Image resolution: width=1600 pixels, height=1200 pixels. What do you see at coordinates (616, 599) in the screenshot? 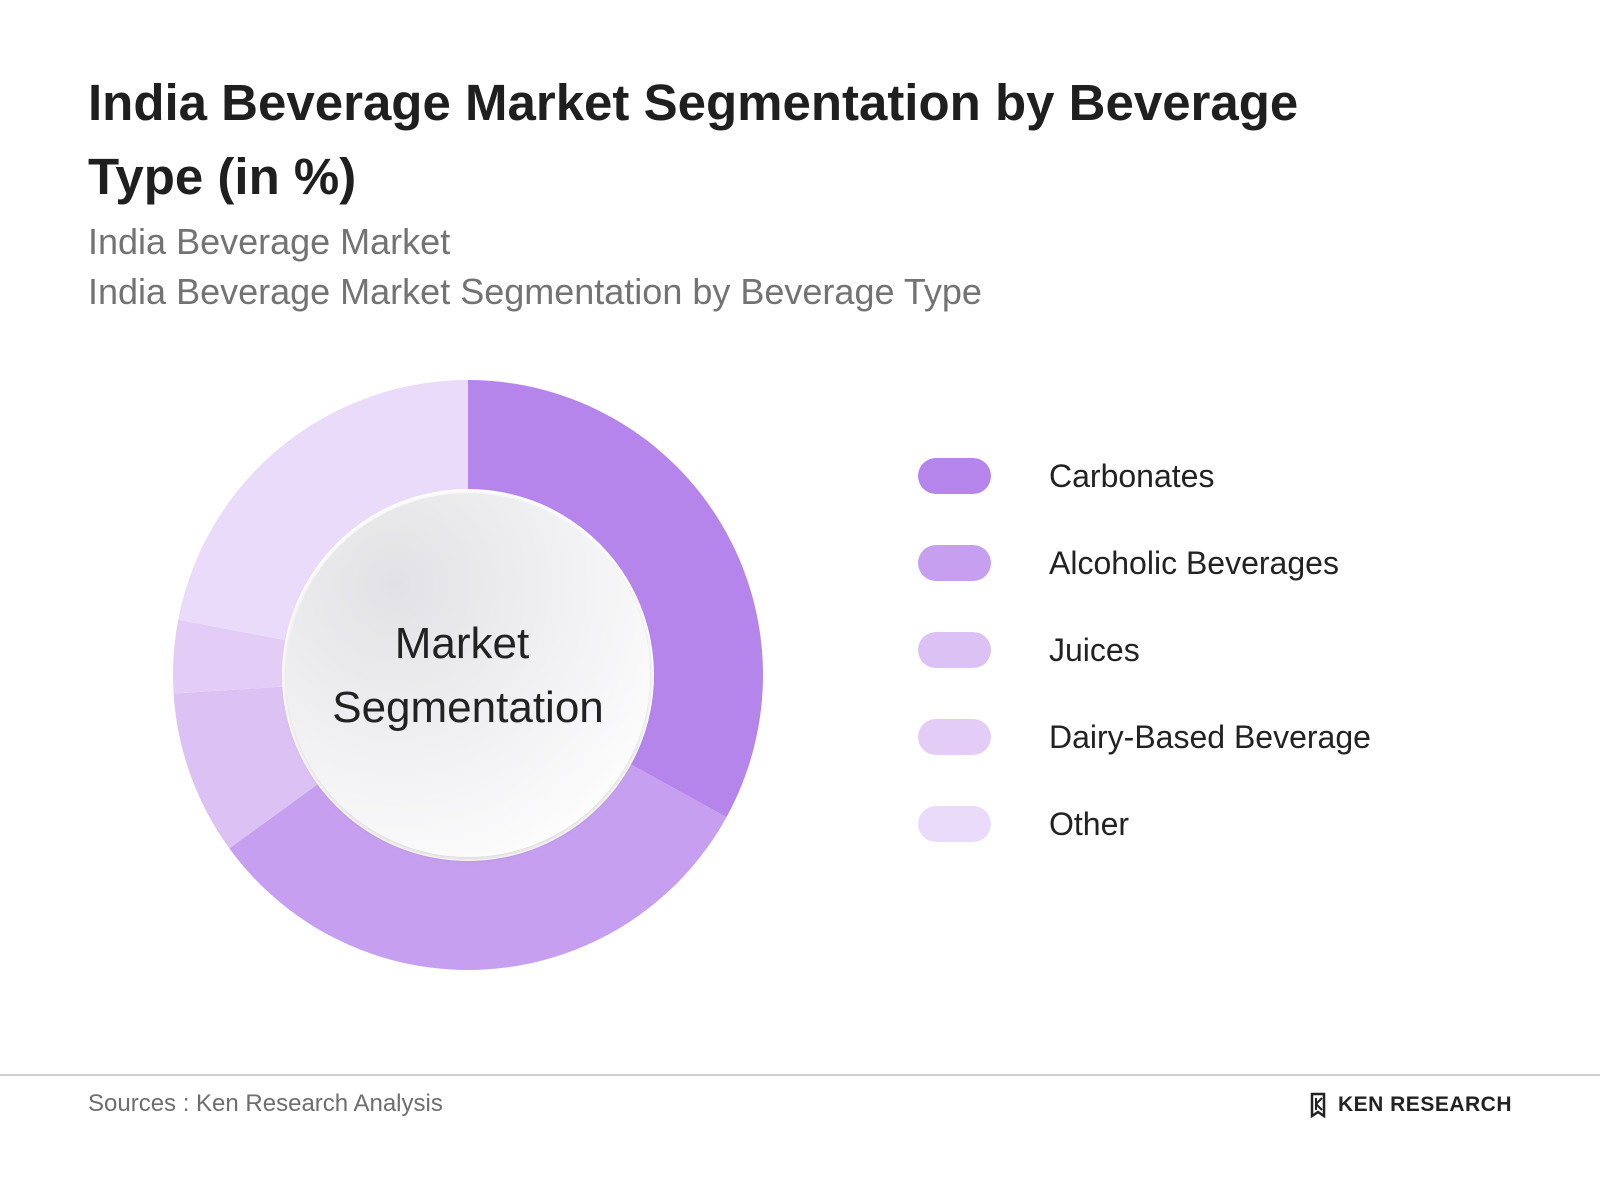
I see `slice-carbonates` at bounding box center [616, 599].